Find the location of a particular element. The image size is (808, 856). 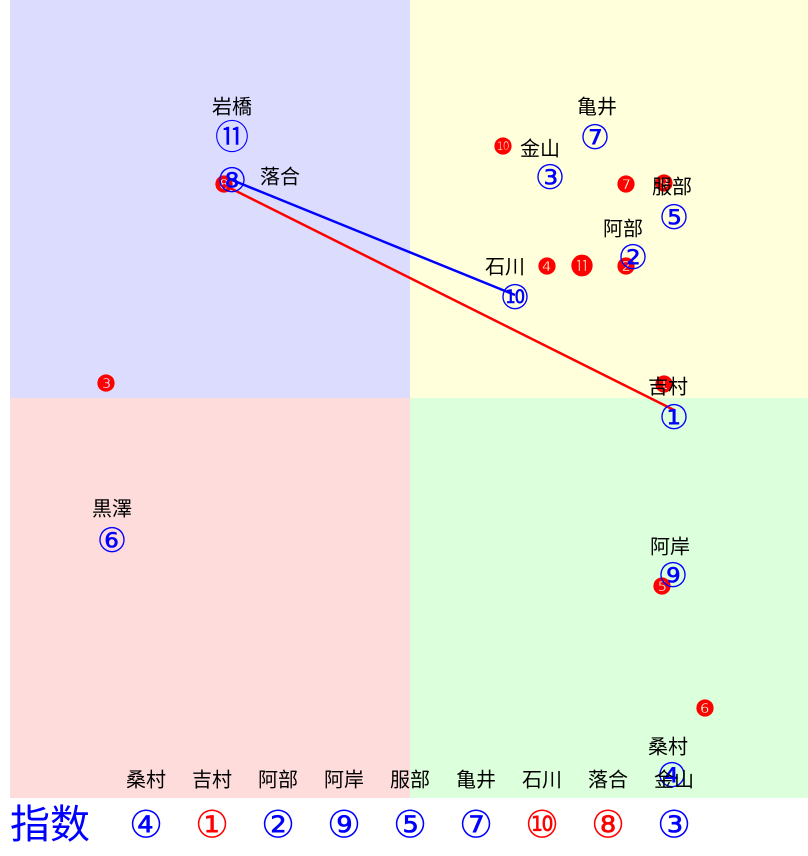

red-marker: ❹ is located at coordinates (547, 267).